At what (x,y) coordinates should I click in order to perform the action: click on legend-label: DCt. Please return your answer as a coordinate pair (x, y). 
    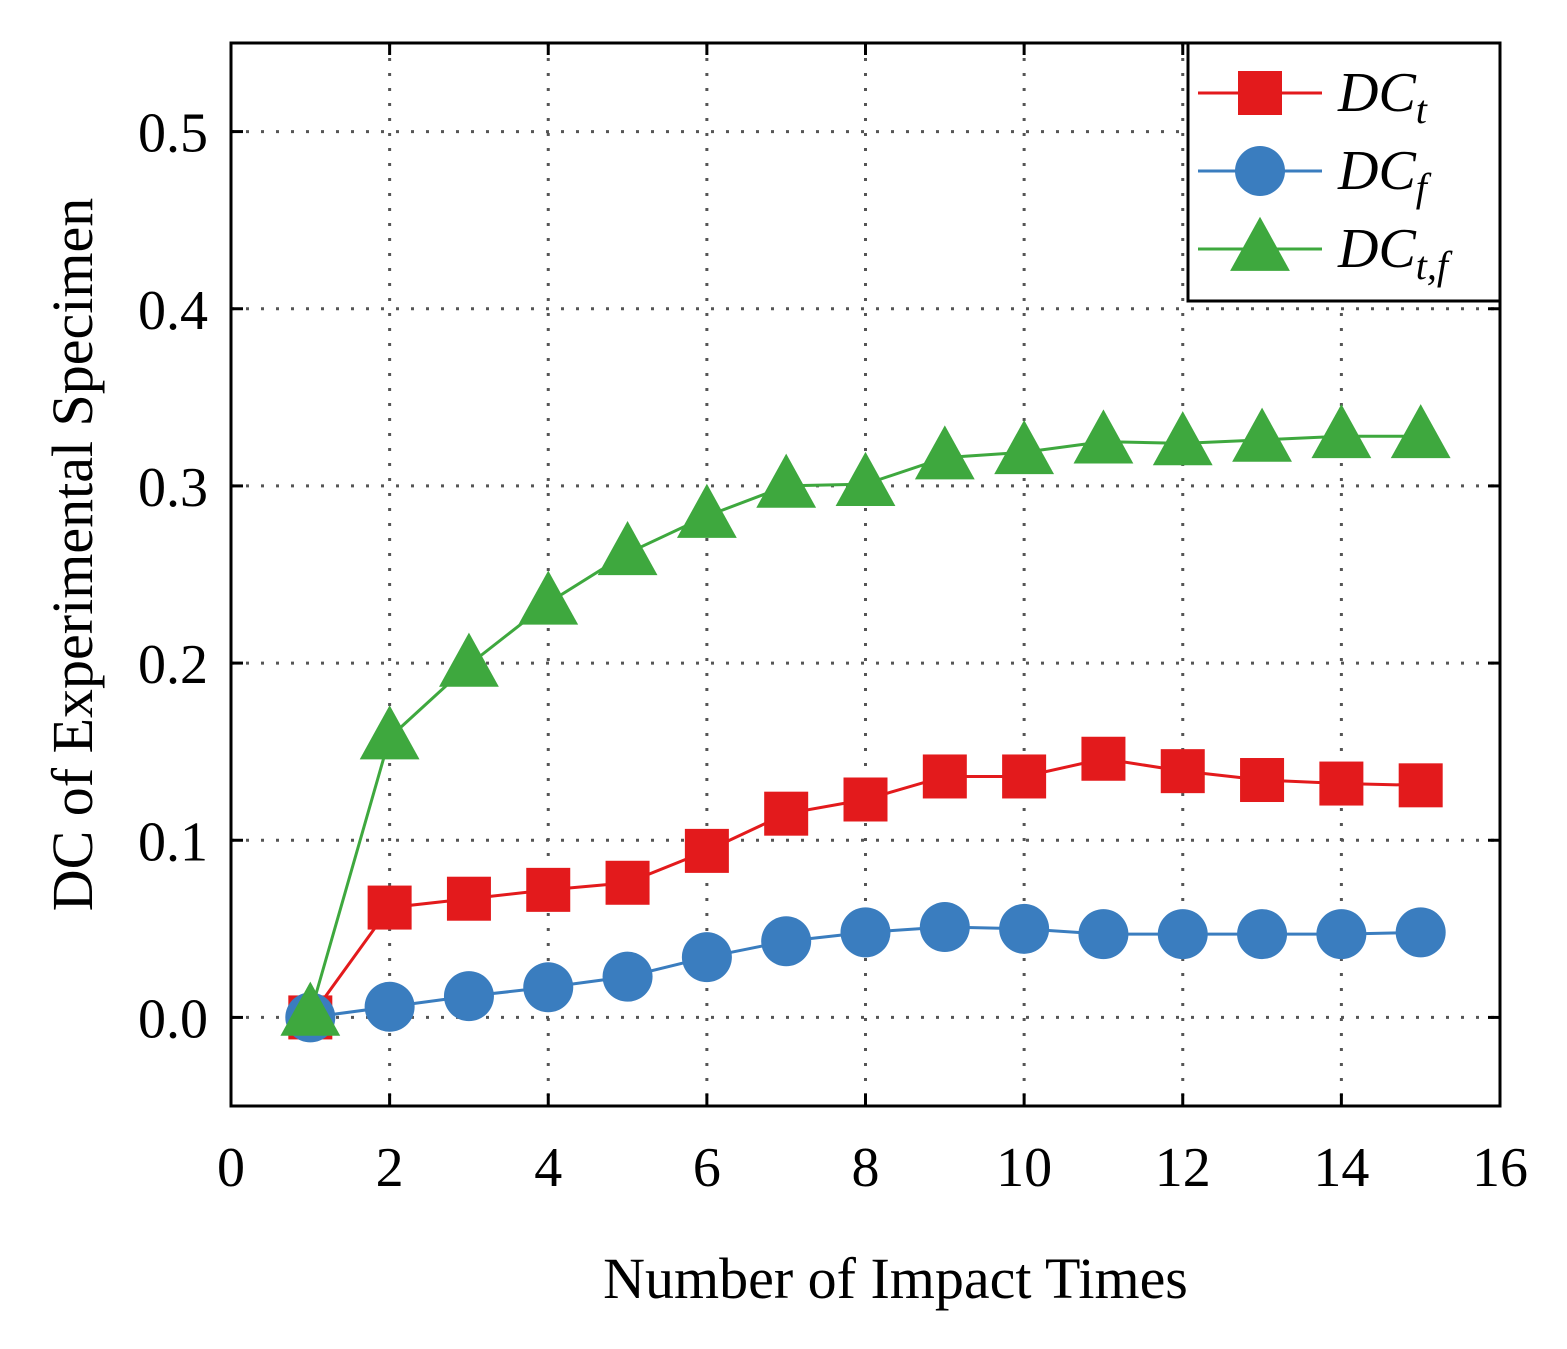
    Looking at the image, I should click on (1382, 97).